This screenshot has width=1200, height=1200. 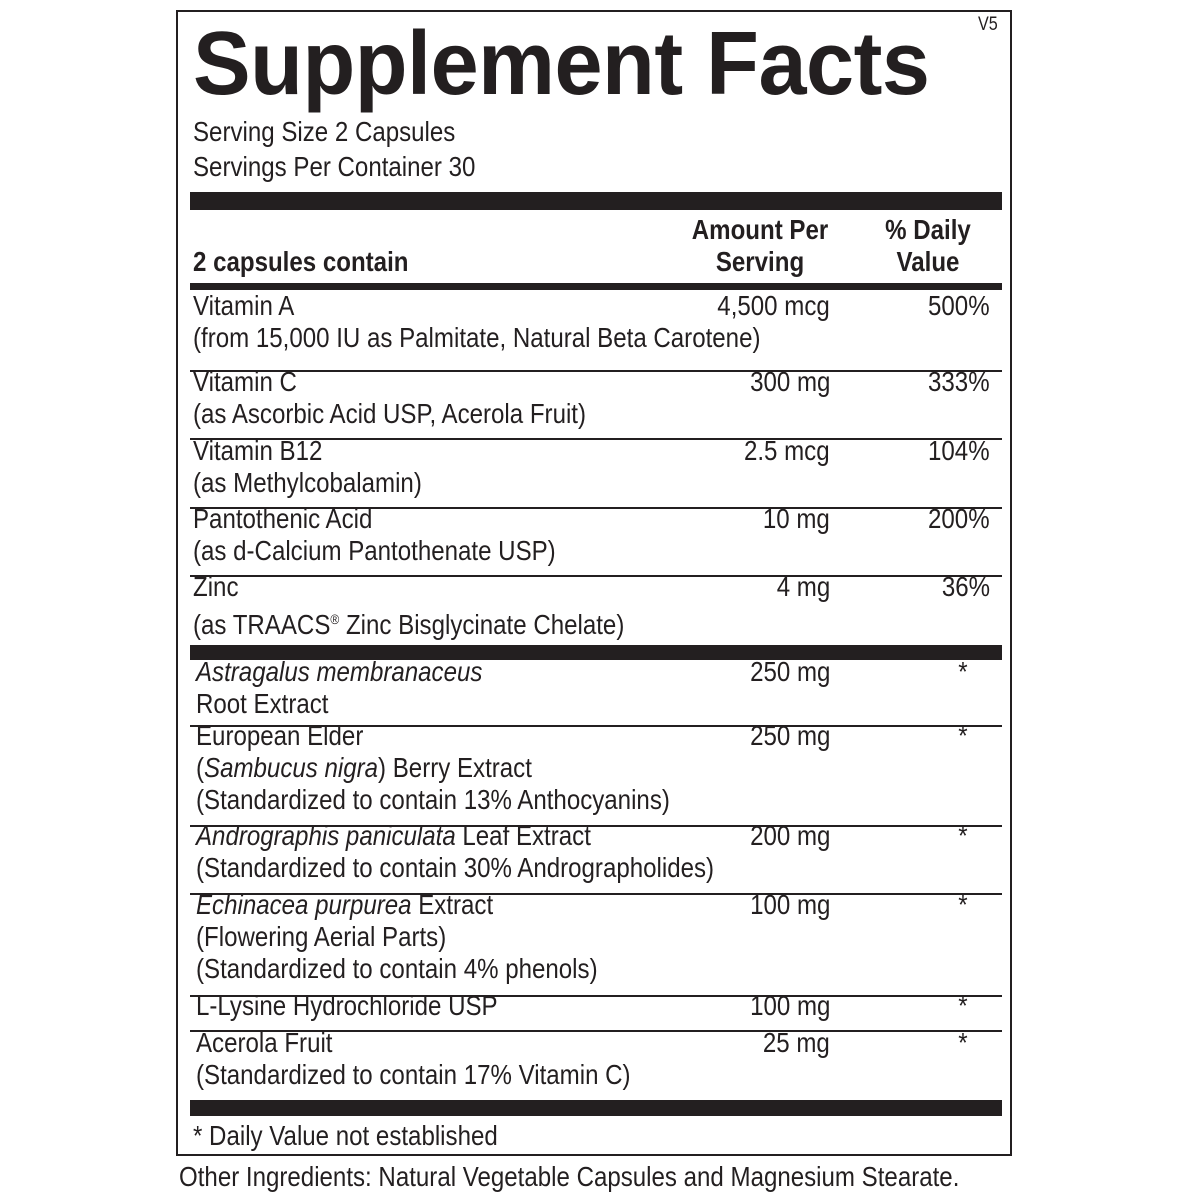 I want to click on text-segment: Root Extract, so click(x=262, y=703).